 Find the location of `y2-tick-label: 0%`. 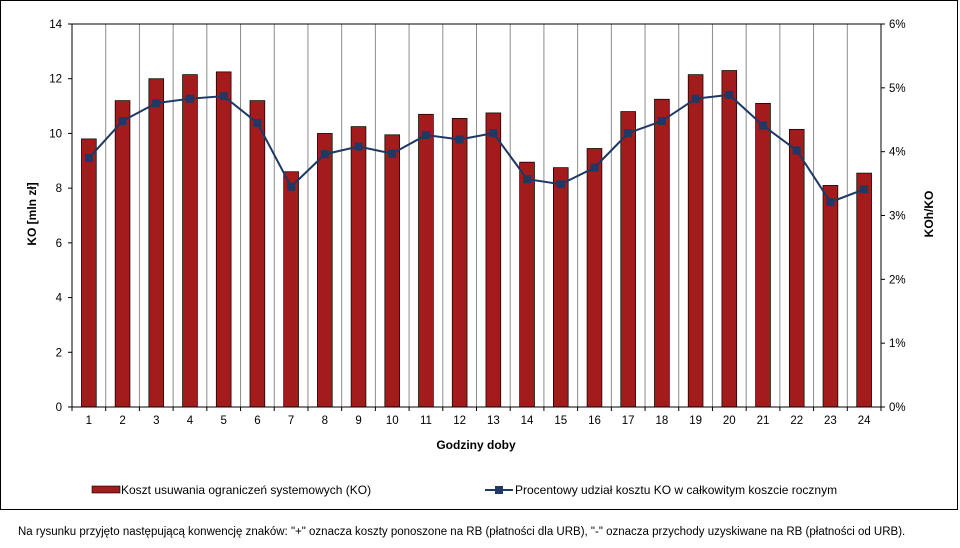

y2-tick-label: 0% is located at coordinates (897, 408).